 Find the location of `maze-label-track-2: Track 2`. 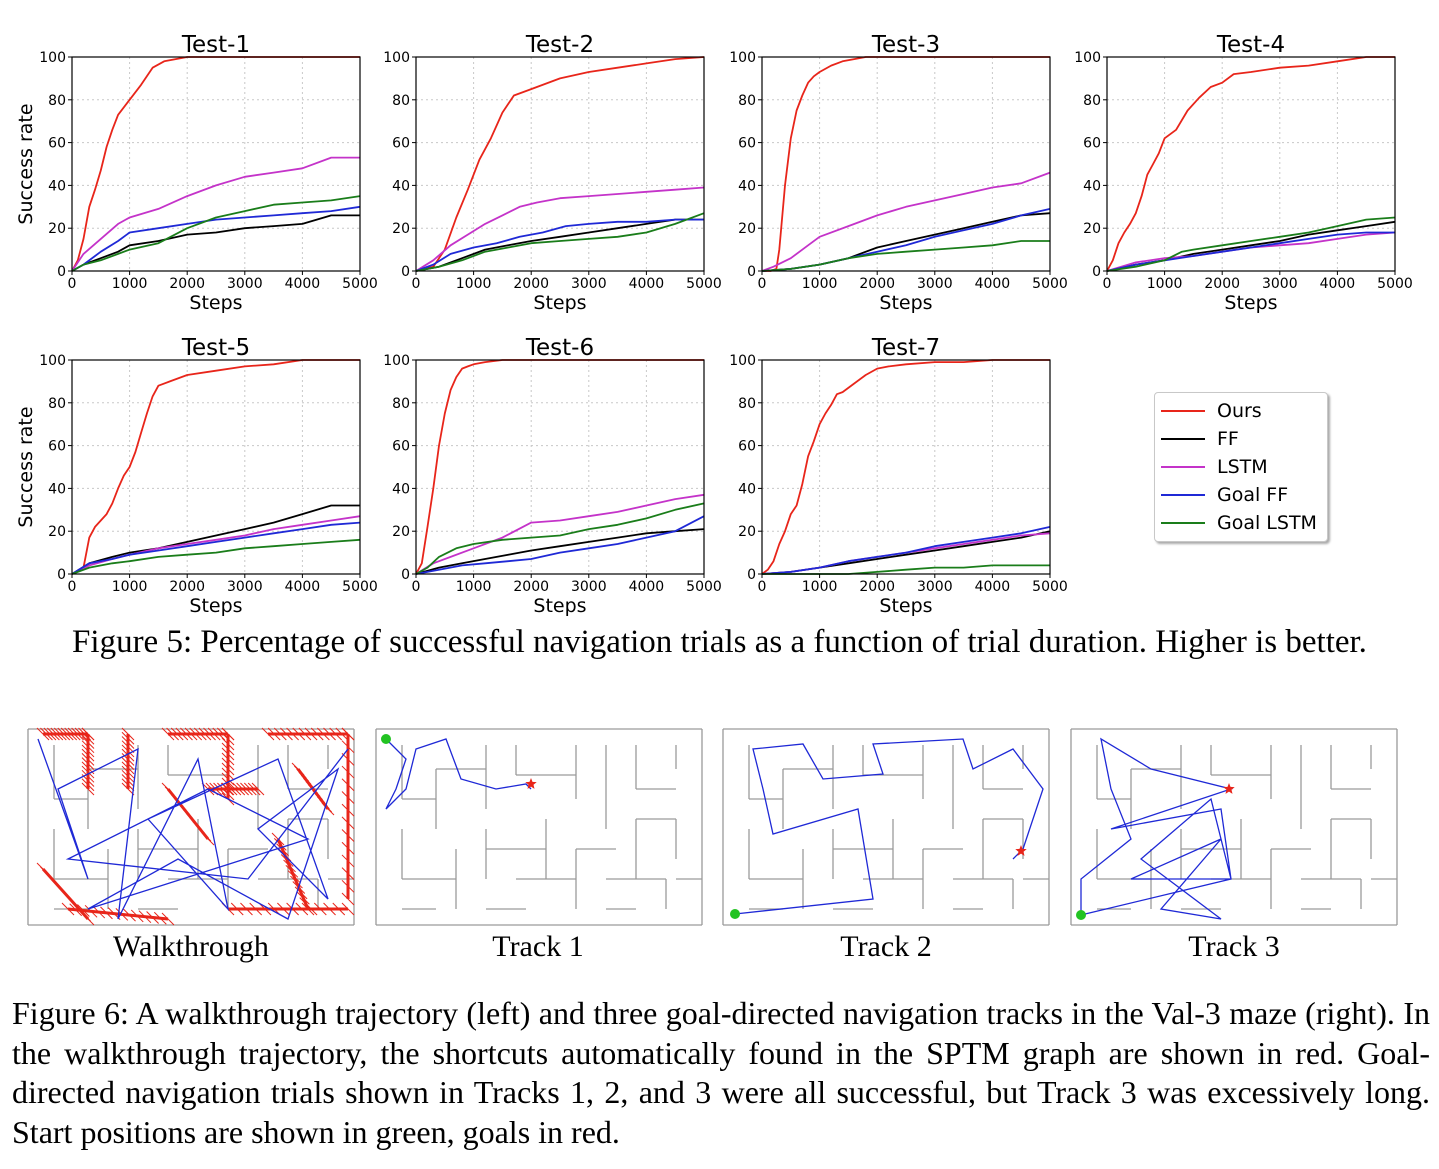

maze-label-track-2: Track 2 is located at coordinates (886, 946).